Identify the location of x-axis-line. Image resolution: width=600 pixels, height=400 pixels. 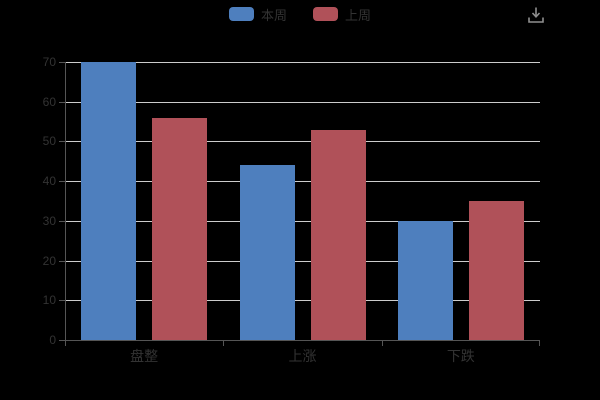
(302, 340).